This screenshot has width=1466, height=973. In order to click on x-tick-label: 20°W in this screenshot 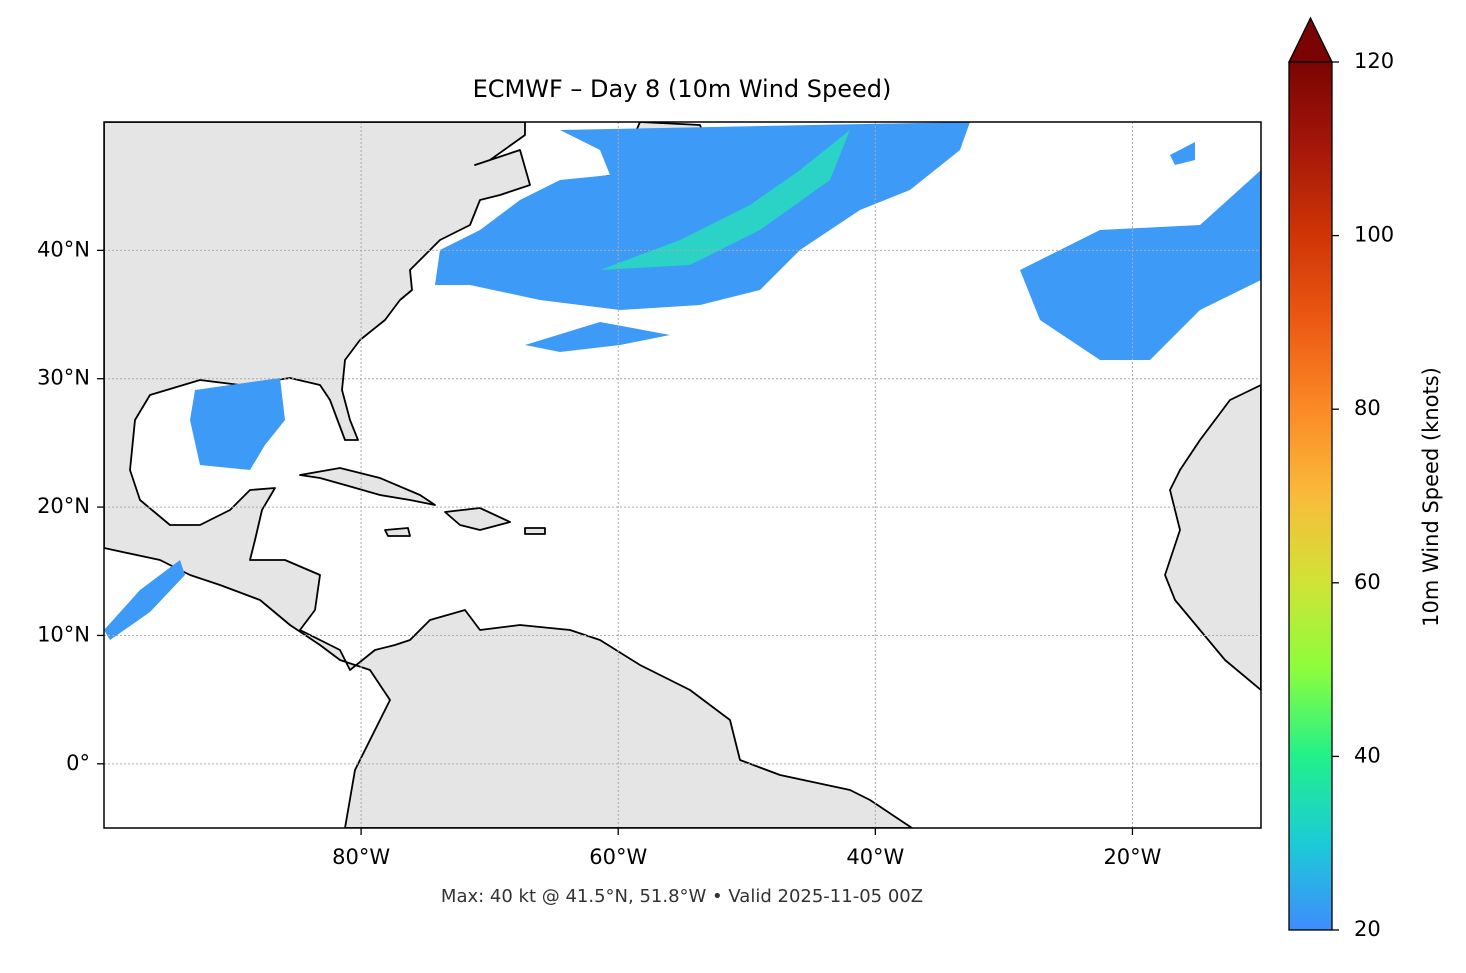, I will do `click(1132, 857)`.